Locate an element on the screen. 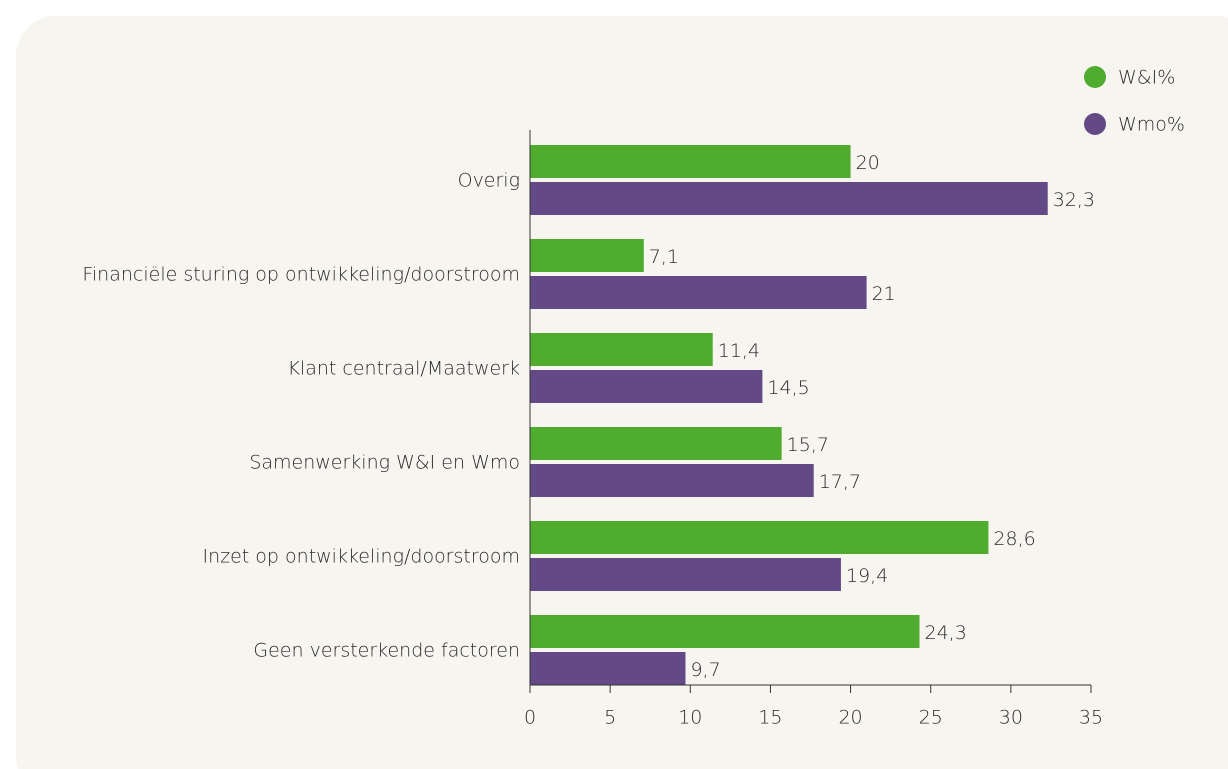 This screenshot has width=1228, height=769. y-tick-label: Klant centraal/Maatwerk is located at coordinates (404, 369).